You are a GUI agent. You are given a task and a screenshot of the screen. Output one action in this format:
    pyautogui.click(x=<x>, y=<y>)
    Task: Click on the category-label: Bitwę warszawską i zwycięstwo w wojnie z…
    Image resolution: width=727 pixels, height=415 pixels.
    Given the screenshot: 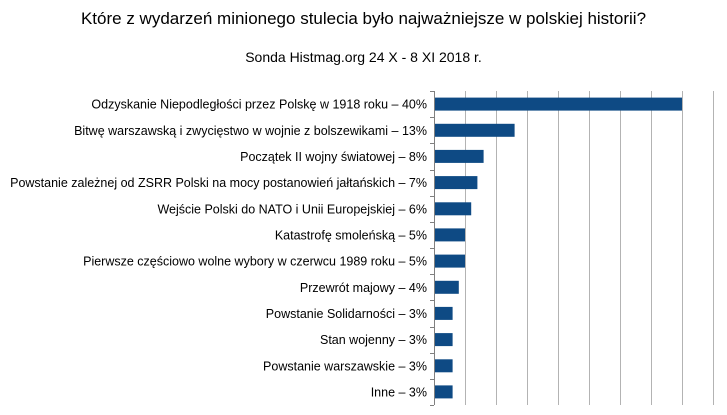 What is the action you would take?
    pyautogui.click(x=250, y=131)
    